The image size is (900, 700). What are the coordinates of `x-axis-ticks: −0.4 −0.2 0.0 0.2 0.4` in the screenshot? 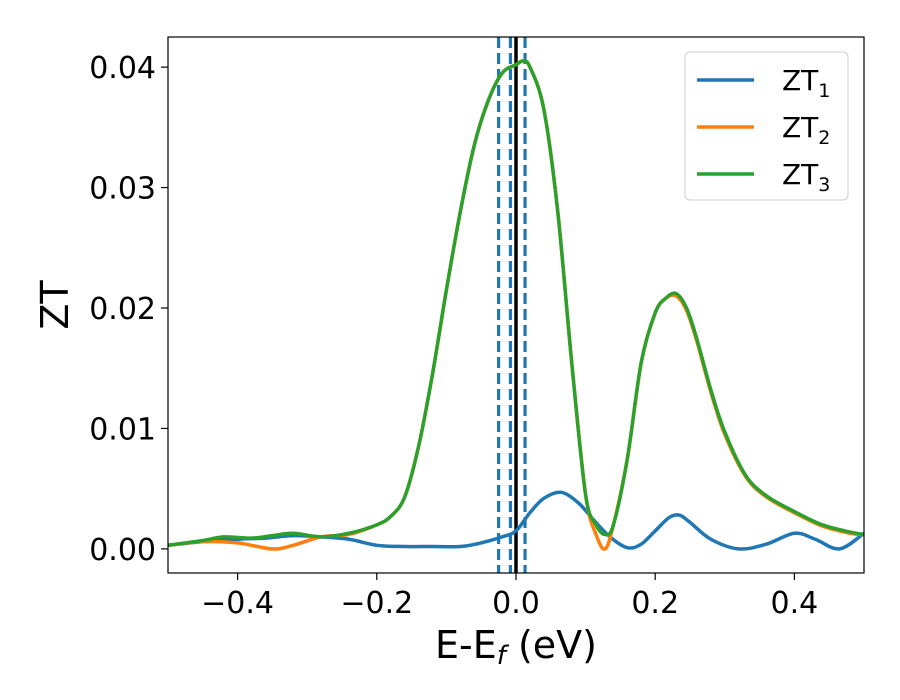 It's located at (509, 597).